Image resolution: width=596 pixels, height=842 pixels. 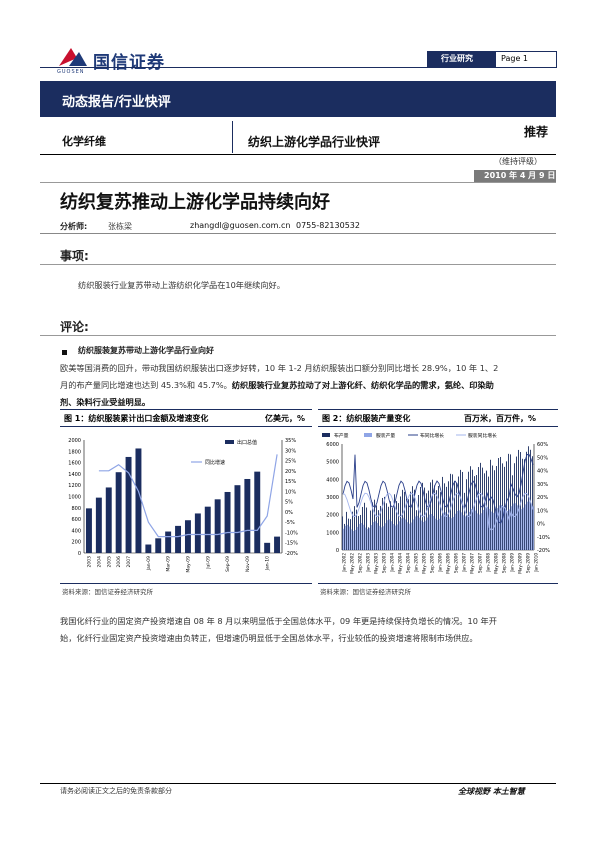 I want to click on chart2-xtick: May-2005, so click(x=424, y=563).